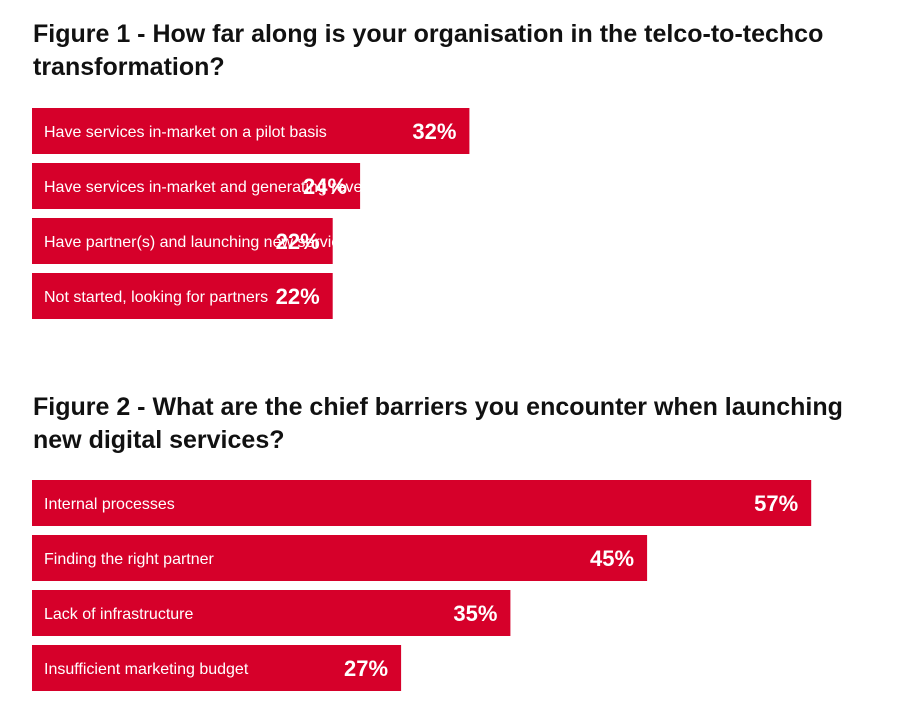  I want to click on bar-group: Internal processes 57%, so click(422, 503).